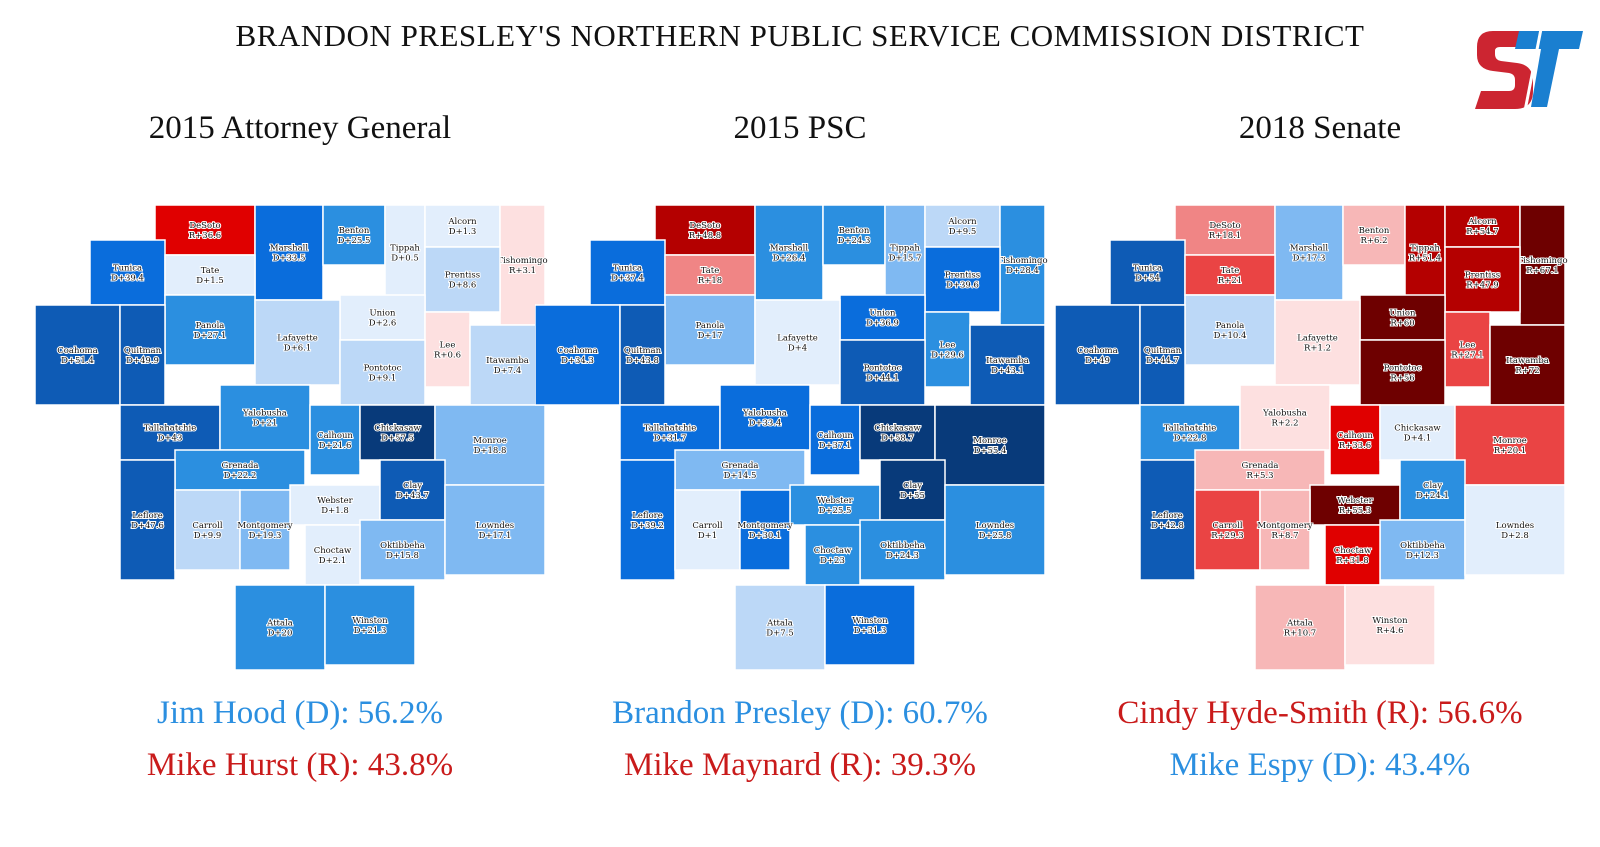  What do you see at coordinates (495, 536) in the screenshot?
I see `county-margin-label: D+17.1` at bounding box center [495, 536].